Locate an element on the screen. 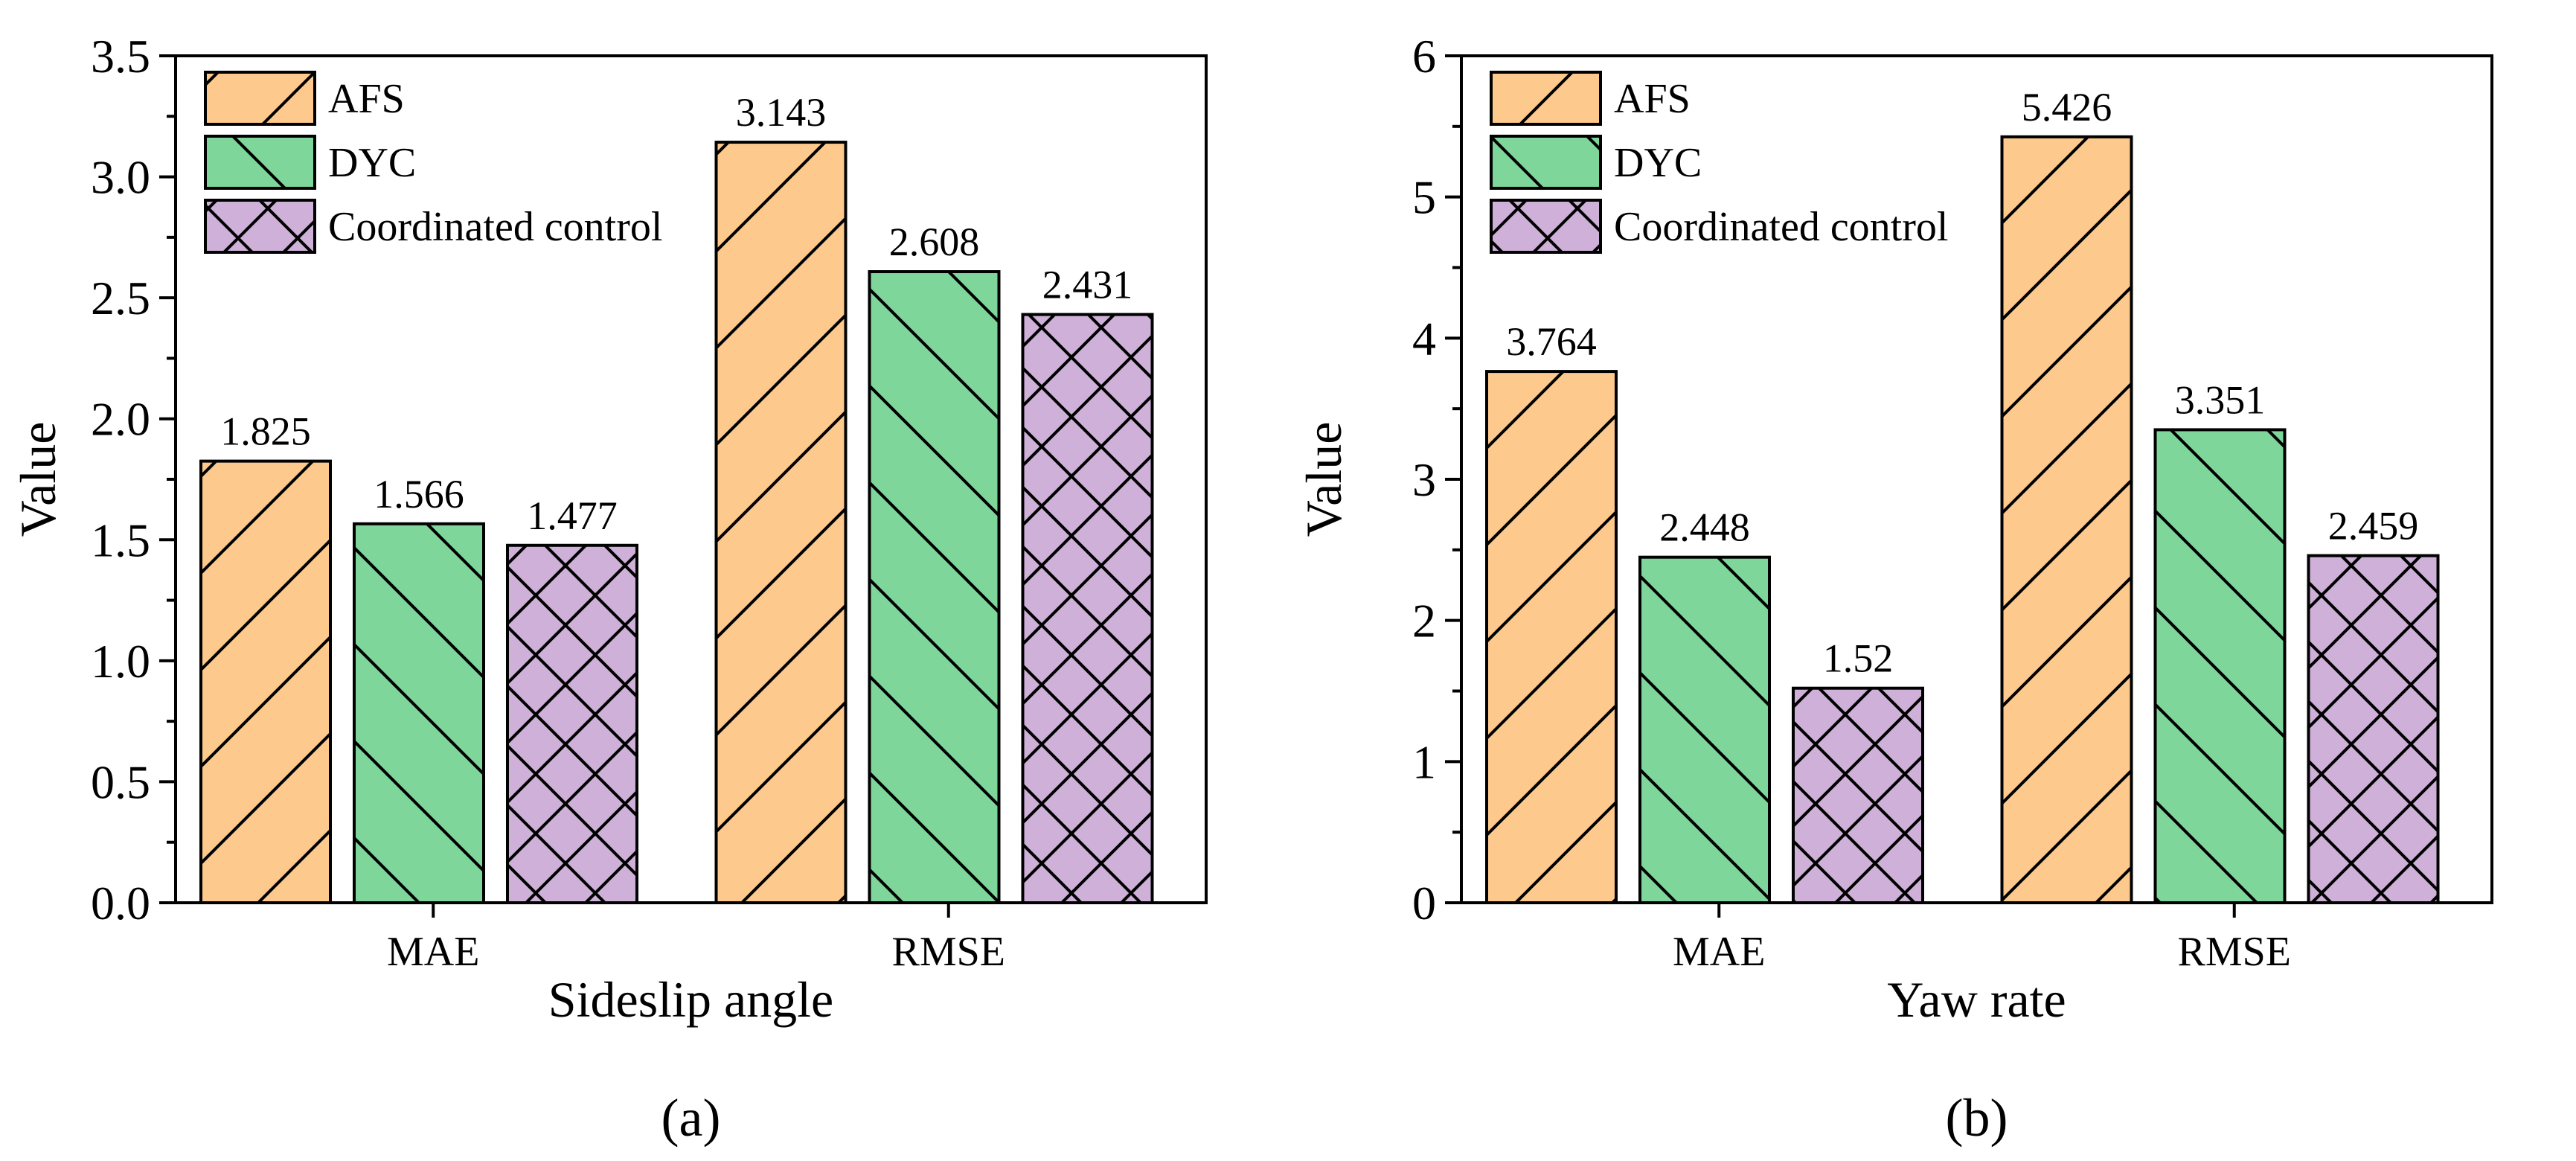 Image resolution: width=2576 pixels, height=1161 pixels. y-tick-label: 1.5 is located at coordinates (120, 540).